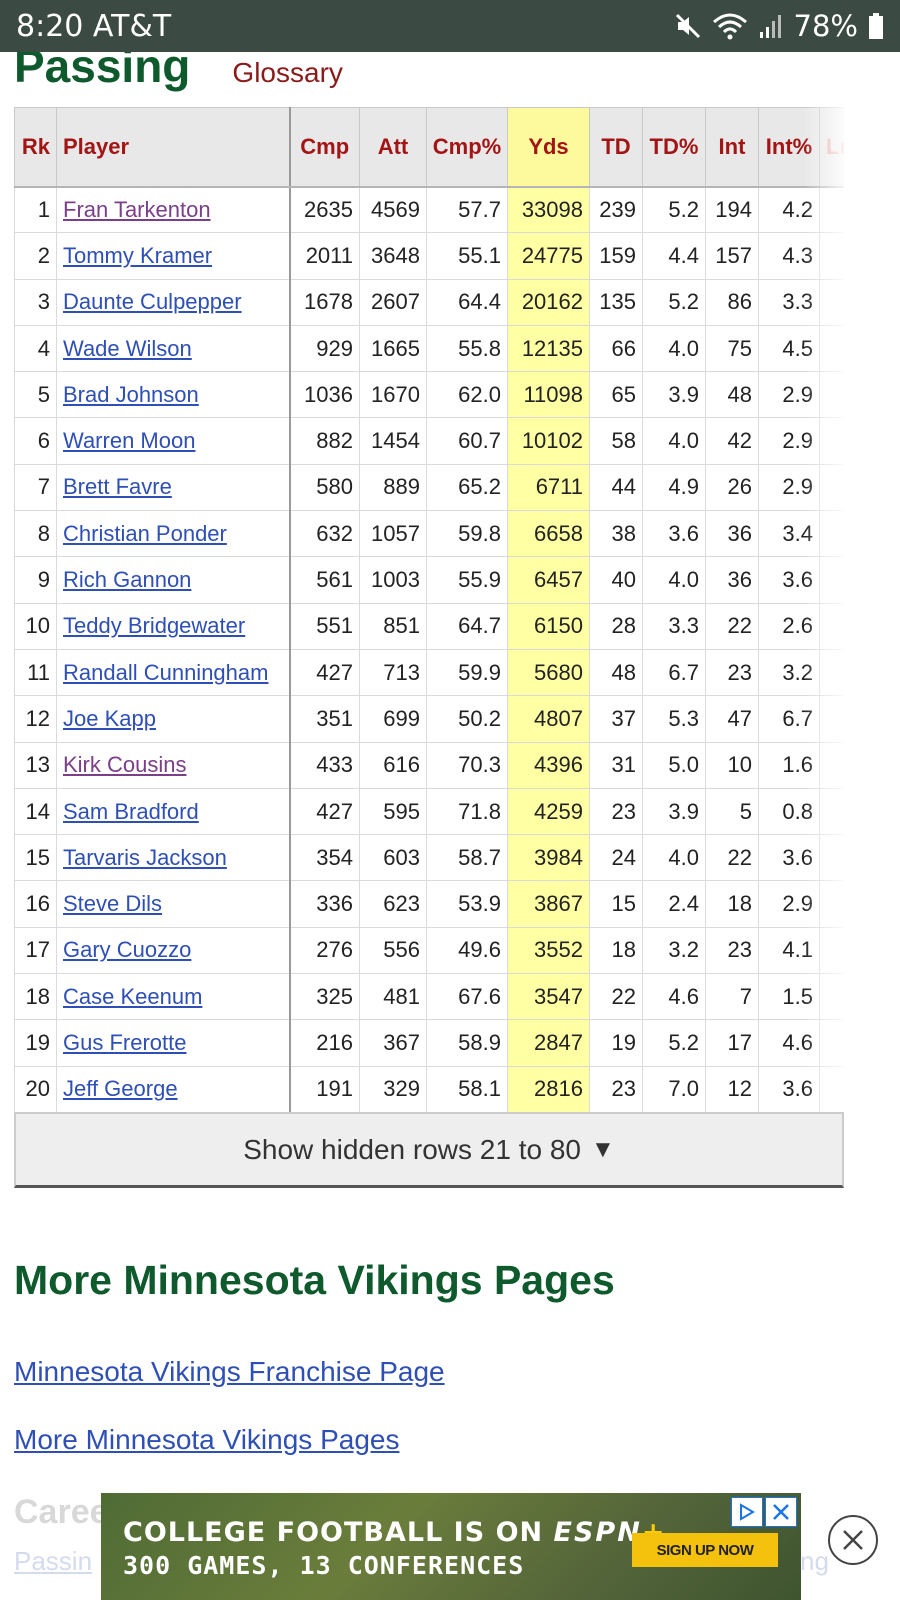 Image resolution: width=900 pixels, height=1600 pixels. Describe the element at coordinates (467, 395) in the screenshot. I see `cell-cmp-pct: 62.0` at that location.